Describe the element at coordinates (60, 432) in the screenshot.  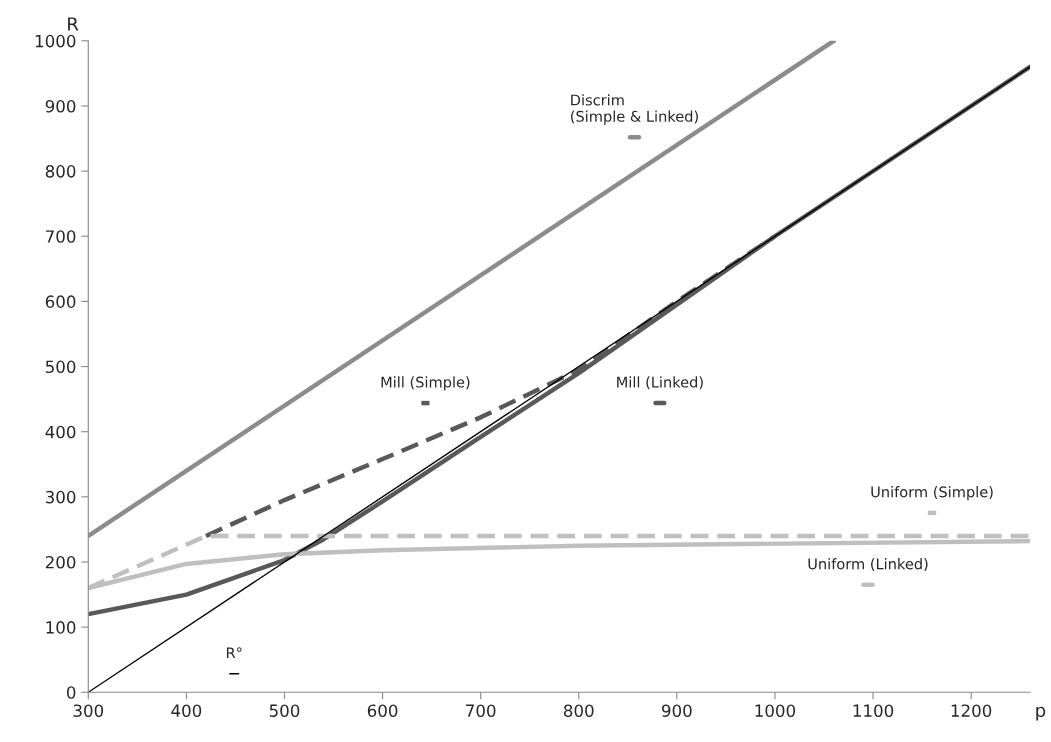
I see `y-tick-label: 400` at that location.